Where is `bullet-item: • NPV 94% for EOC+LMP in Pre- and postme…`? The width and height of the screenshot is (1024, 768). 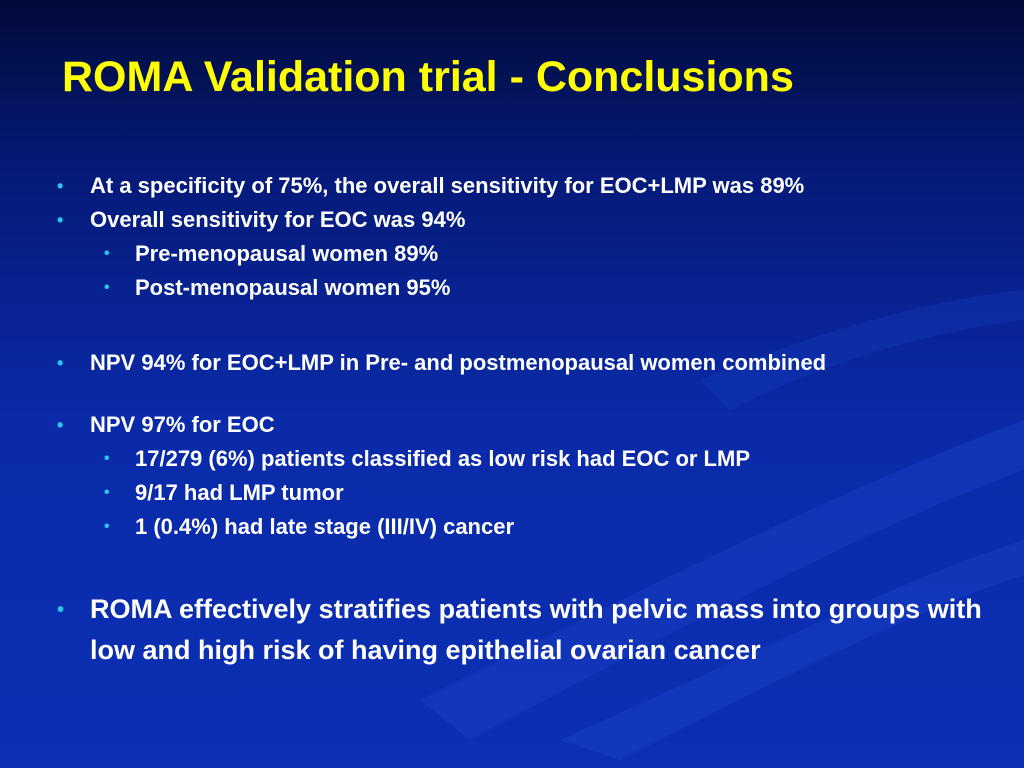
bullet-item: • NPV 94% for EOC+LMP in Pre- and postme… is located at coordinates (503, 363).